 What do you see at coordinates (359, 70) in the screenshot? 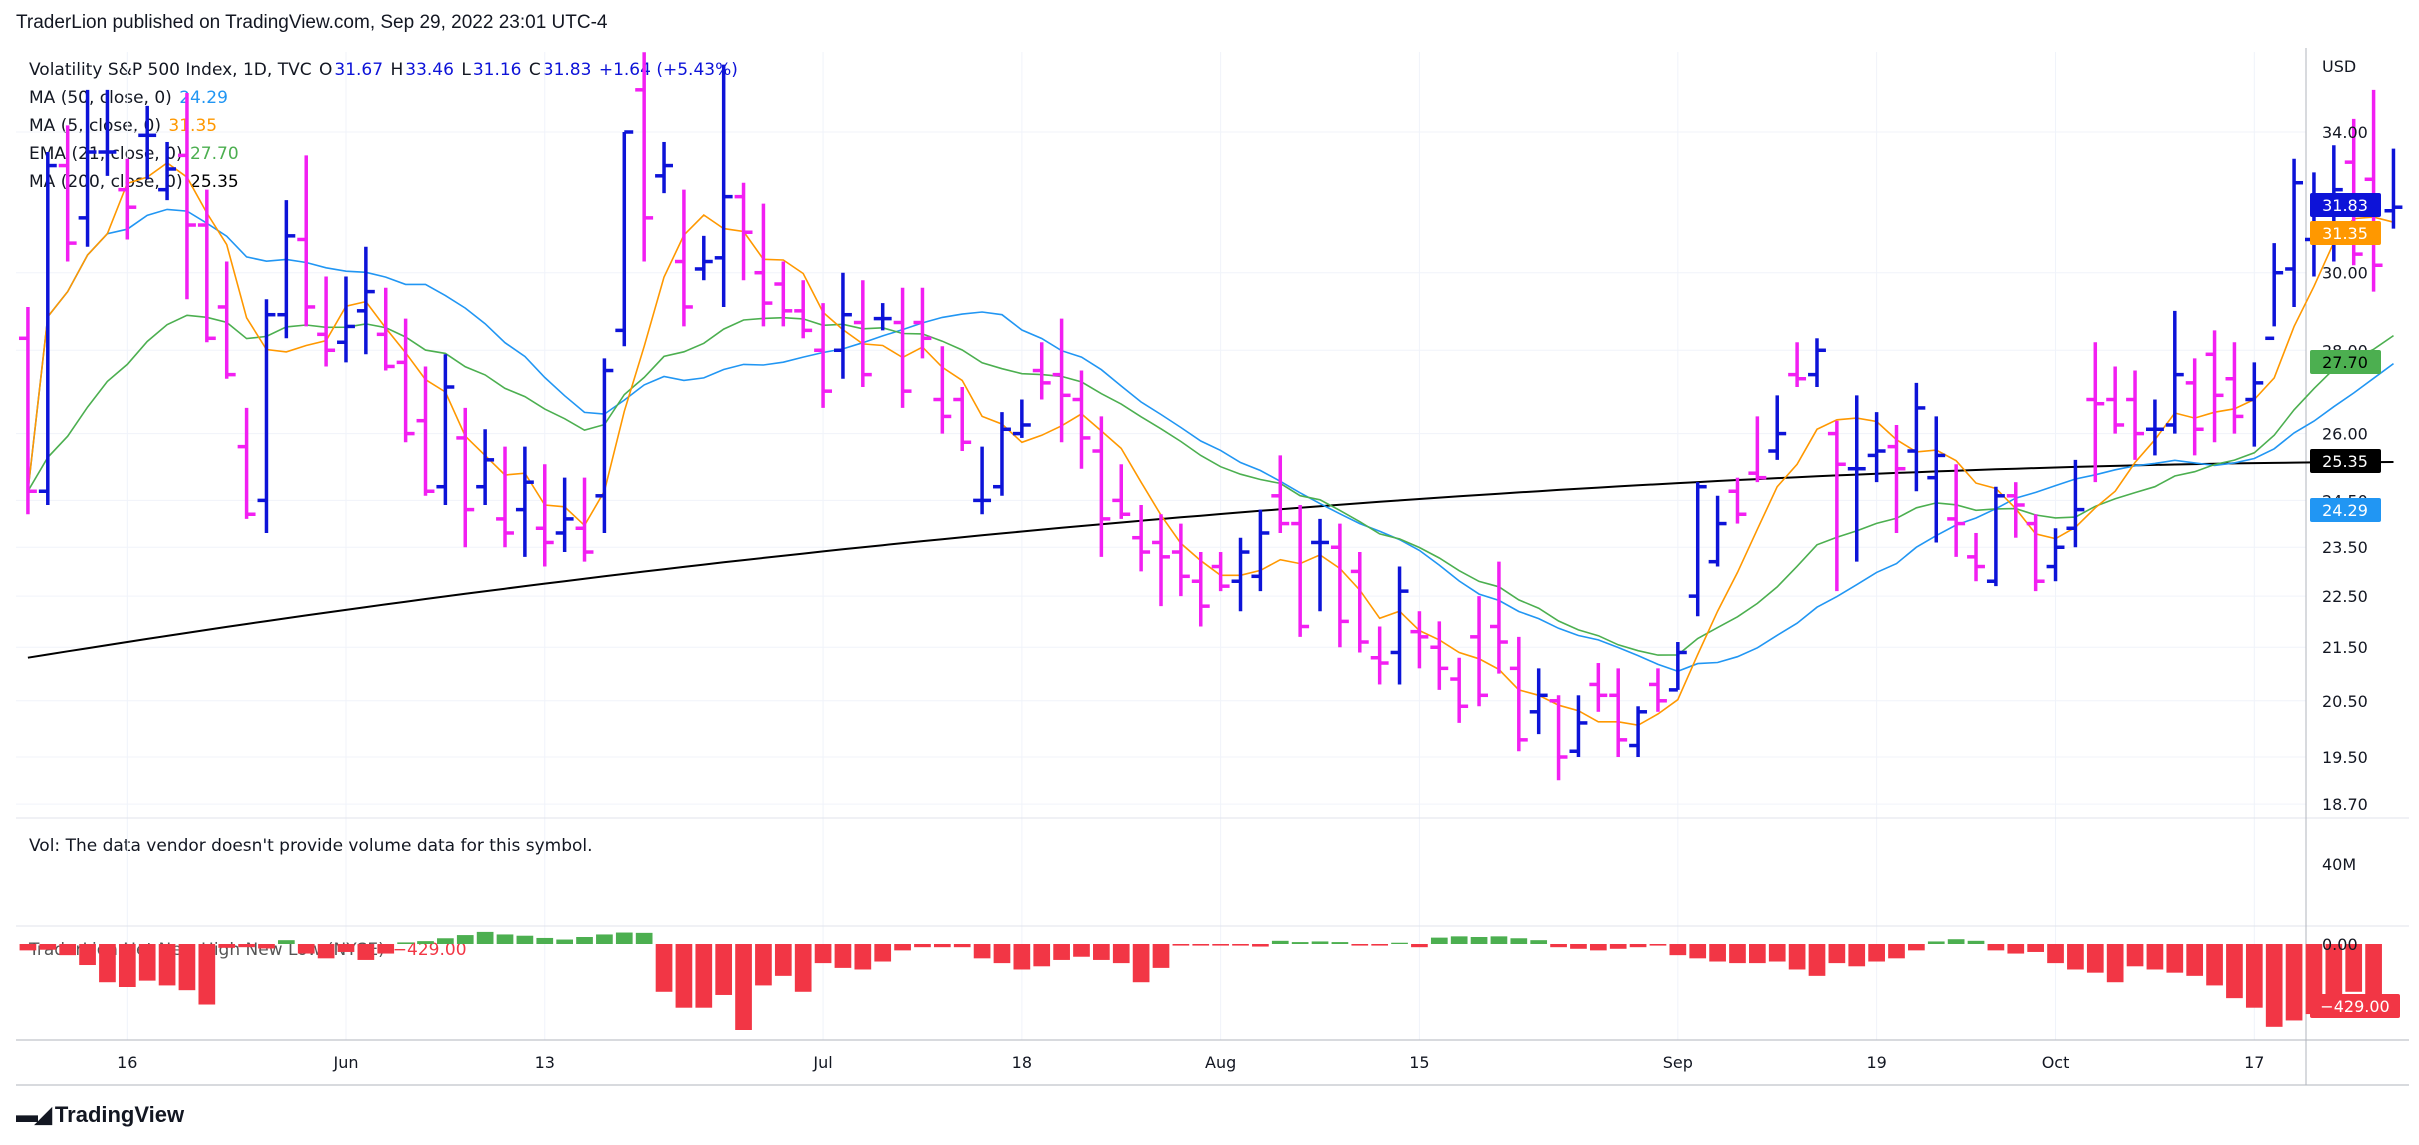
I see `open-value: 31.67` at bounding box center [359, 70].